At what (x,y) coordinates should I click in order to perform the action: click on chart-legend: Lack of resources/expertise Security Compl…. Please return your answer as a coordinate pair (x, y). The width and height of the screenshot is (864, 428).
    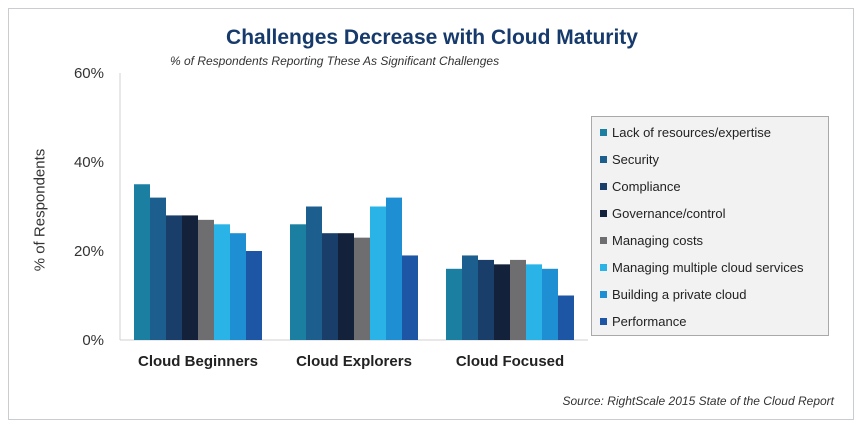
    Looking at the image, I should click on (710, 226).